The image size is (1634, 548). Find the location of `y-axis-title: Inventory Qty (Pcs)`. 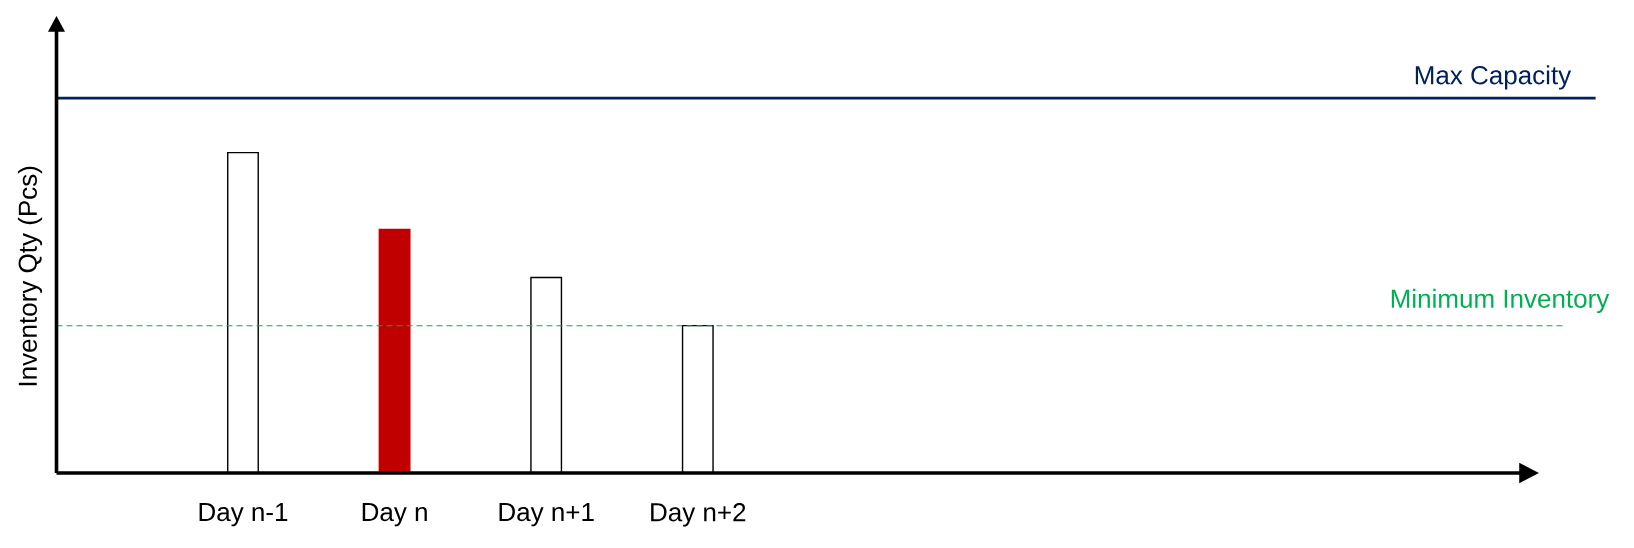

y-axis-title: Inventory Qty (Pcs) is located at coordinates (30, 276).